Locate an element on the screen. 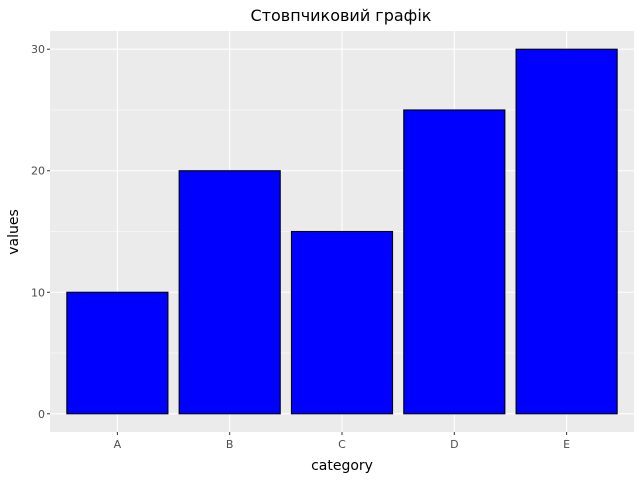  bar-D is located at coordinates (454, 262).